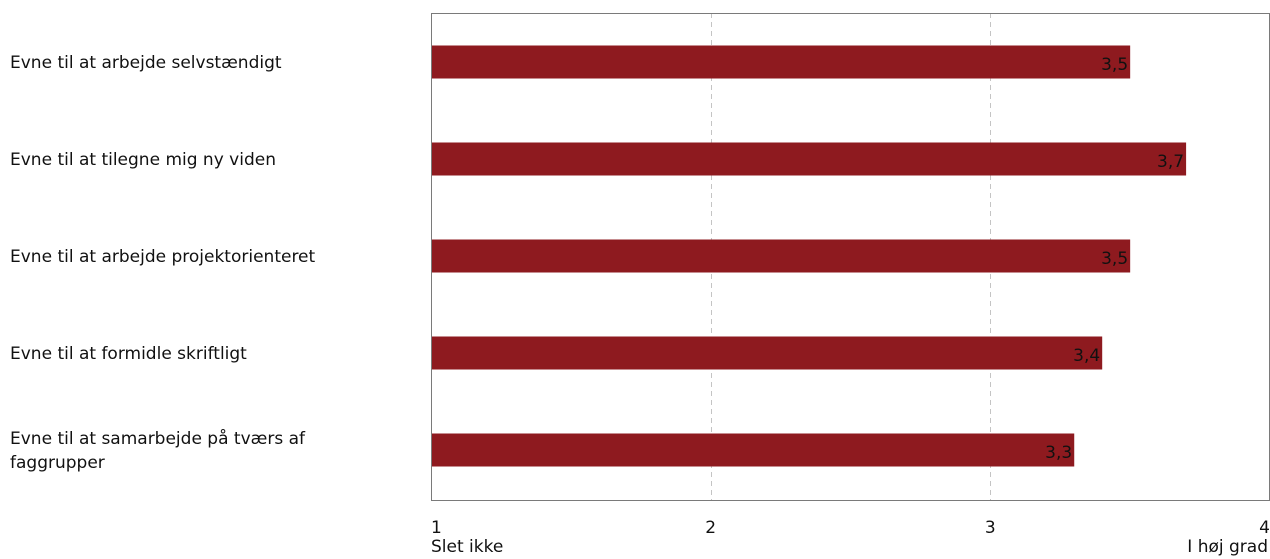 This screenshot has width=1270, height=559. What do you see at coordinates (990, 528) in the screenshot?
I see `x-tick-label: 3` at bounding box center [990, 528].